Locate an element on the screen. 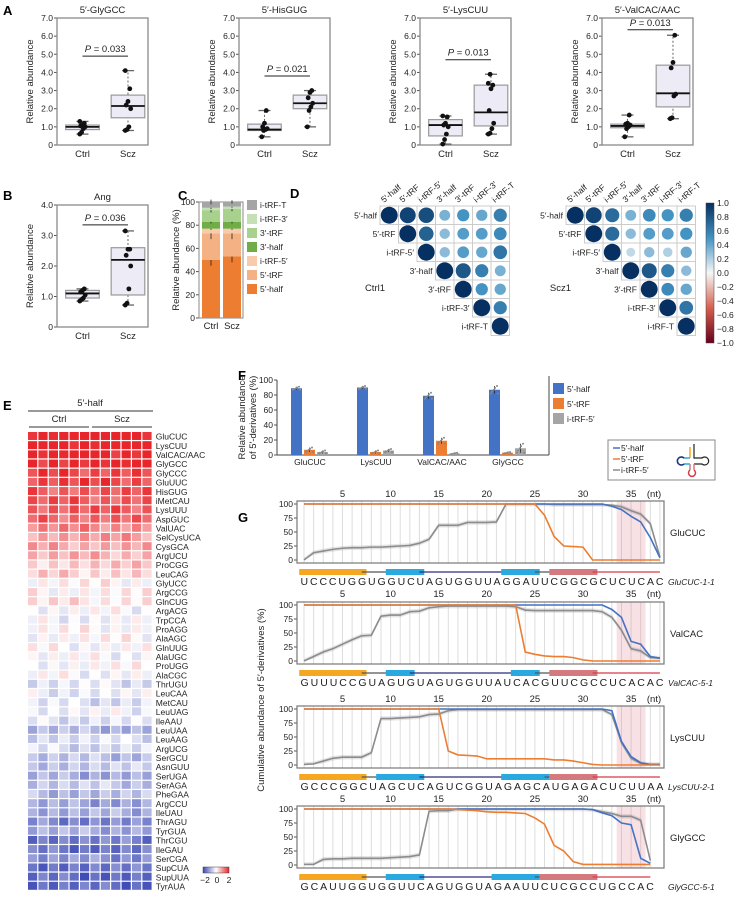  x-tick-label: Scz is located at coordinates (128, 336).